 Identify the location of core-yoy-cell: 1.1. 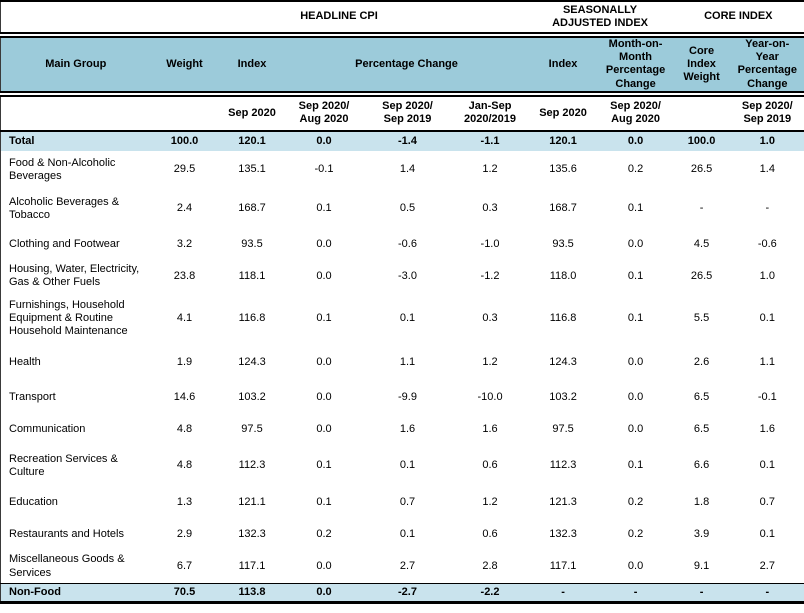
(767, 362).